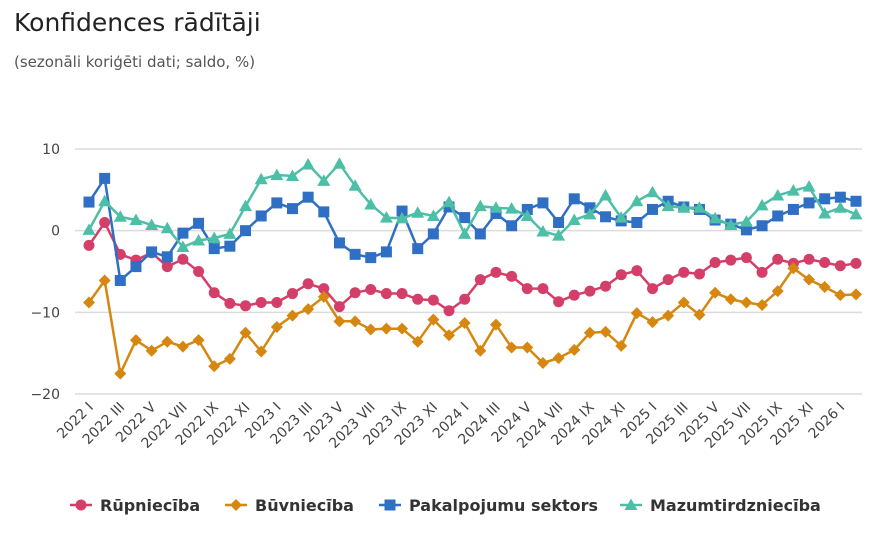  What do you see at coordinates (390, 505) in the screenshot?
I see `legend-marker-icon` at bounding box center [390, 505].